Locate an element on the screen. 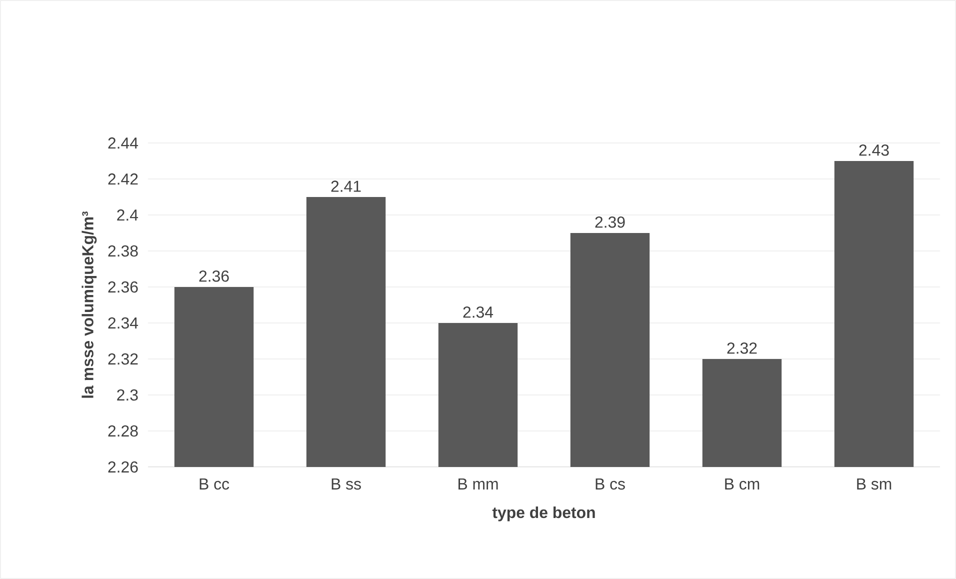 Image resolution: width=956 pixels, height=579 pixels. x-tick-label: B sm is located at coordinates (874, 484).